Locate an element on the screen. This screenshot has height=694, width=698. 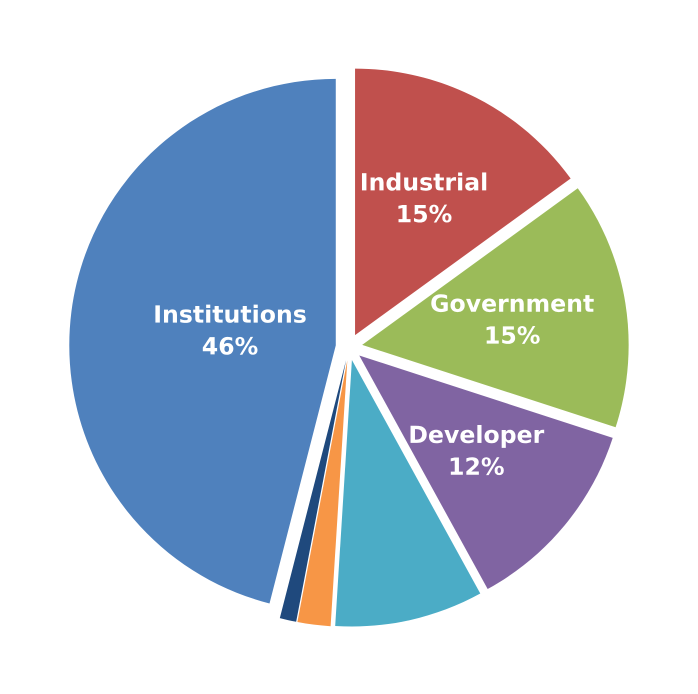
data-label: 46% is located at coordinates (230, 345).